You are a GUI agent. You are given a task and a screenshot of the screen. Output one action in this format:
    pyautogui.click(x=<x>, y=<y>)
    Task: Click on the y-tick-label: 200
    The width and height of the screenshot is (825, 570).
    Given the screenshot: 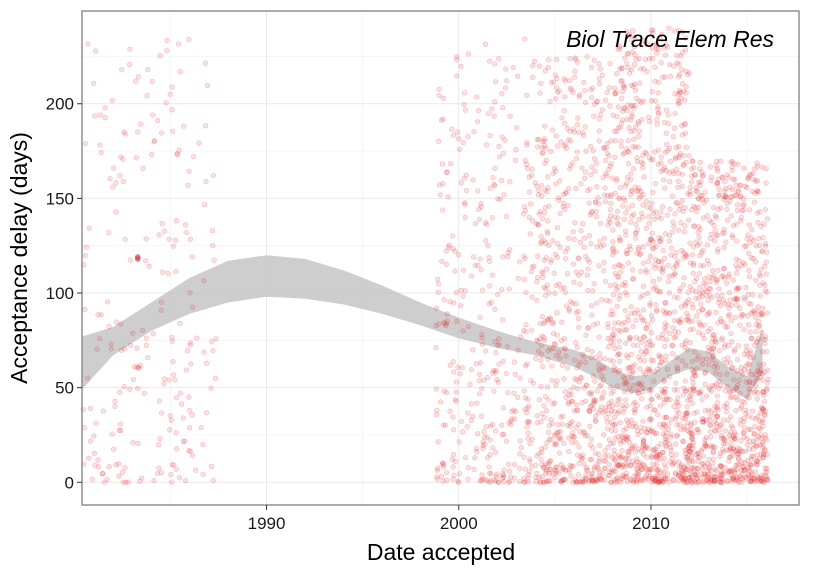 What is the action you would take?
    pyautogui.click(x=60, y=104)
    